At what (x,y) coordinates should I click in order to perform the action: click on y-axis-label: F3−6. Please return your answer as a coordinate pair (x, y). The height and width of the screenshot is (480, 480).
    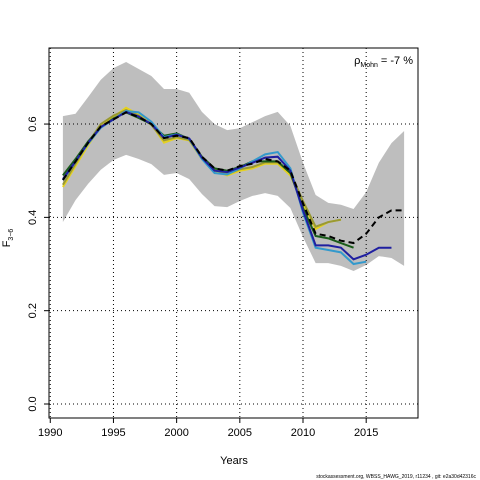
    Looking at the image, I should click on (8, 238).